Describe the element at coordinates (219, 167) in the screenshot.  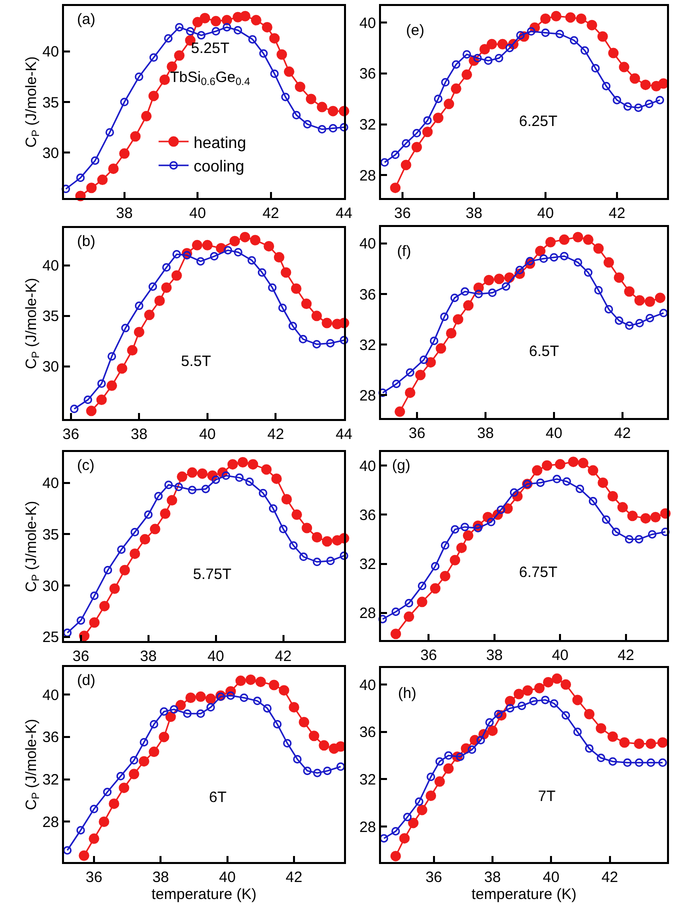
I see `legend-label: cooling` at that location.